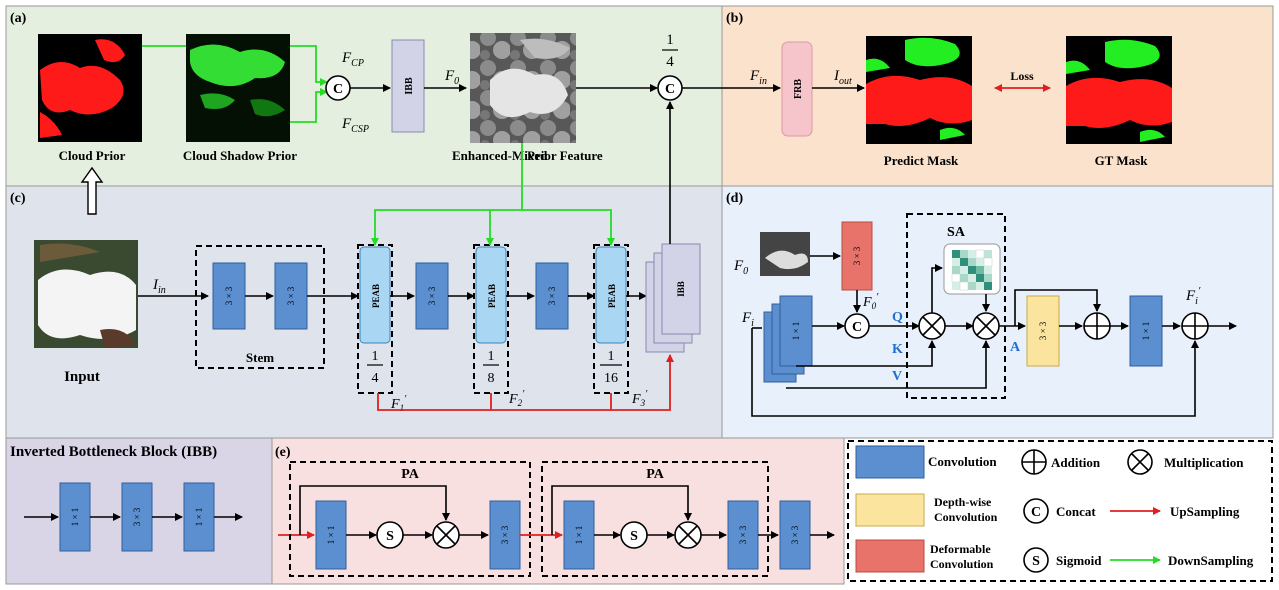 The height and width of the screenshot is (590, 1279). Describe the element at coordinates (897, 349) in the screenshot. I see `k-label: K` at that location.